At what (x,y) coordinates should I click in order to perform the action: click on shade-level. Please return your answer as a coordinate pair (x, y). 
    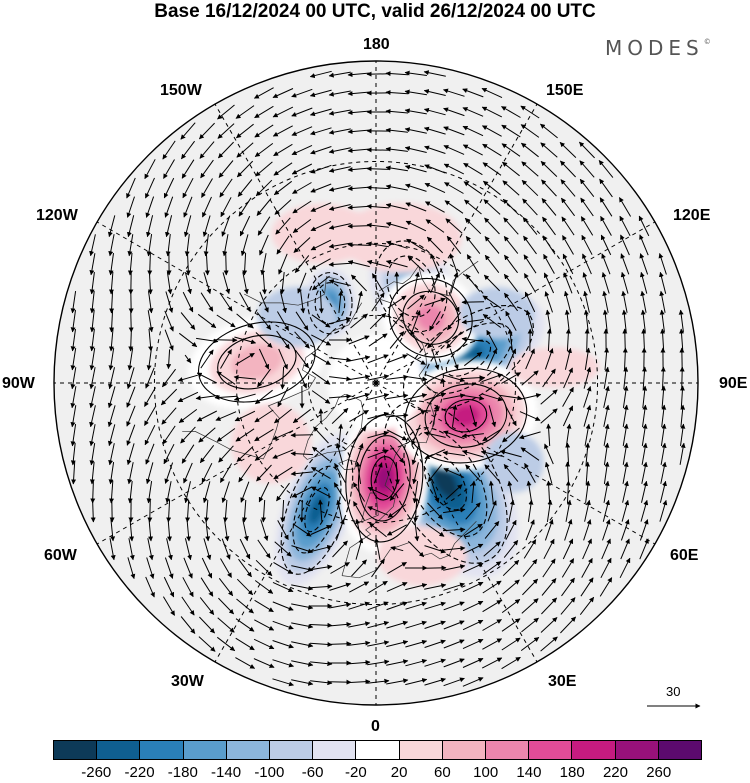
    Looking at the image, I should click on (430, 318).